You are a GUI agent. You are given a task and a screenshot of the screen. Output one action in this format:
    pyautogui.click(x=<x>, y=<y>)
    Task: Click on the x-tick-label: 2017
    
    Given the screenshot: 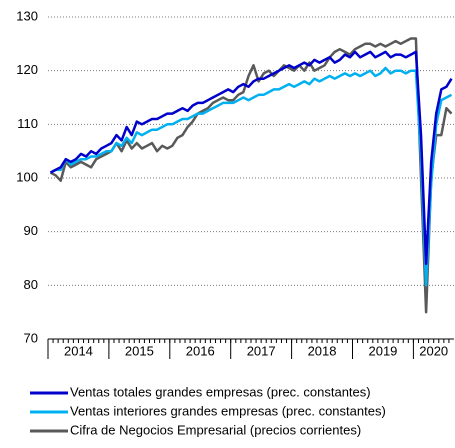 What is the action you would take?
    pyautogui.click(x=261, y=350)
    